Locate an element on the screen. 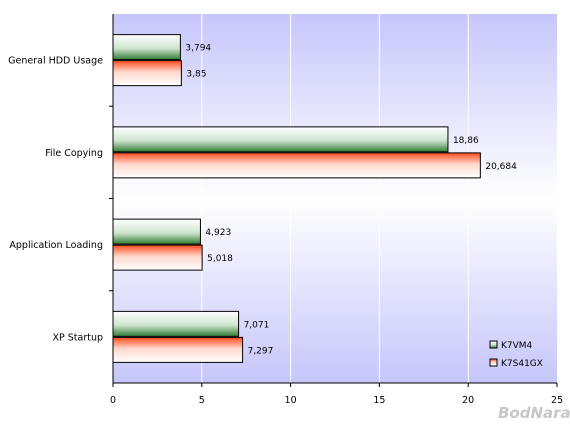 Image resolution: width=570 pixels, height=424 pixels. category-label: XP Startup is located at coordinates (77, 337).